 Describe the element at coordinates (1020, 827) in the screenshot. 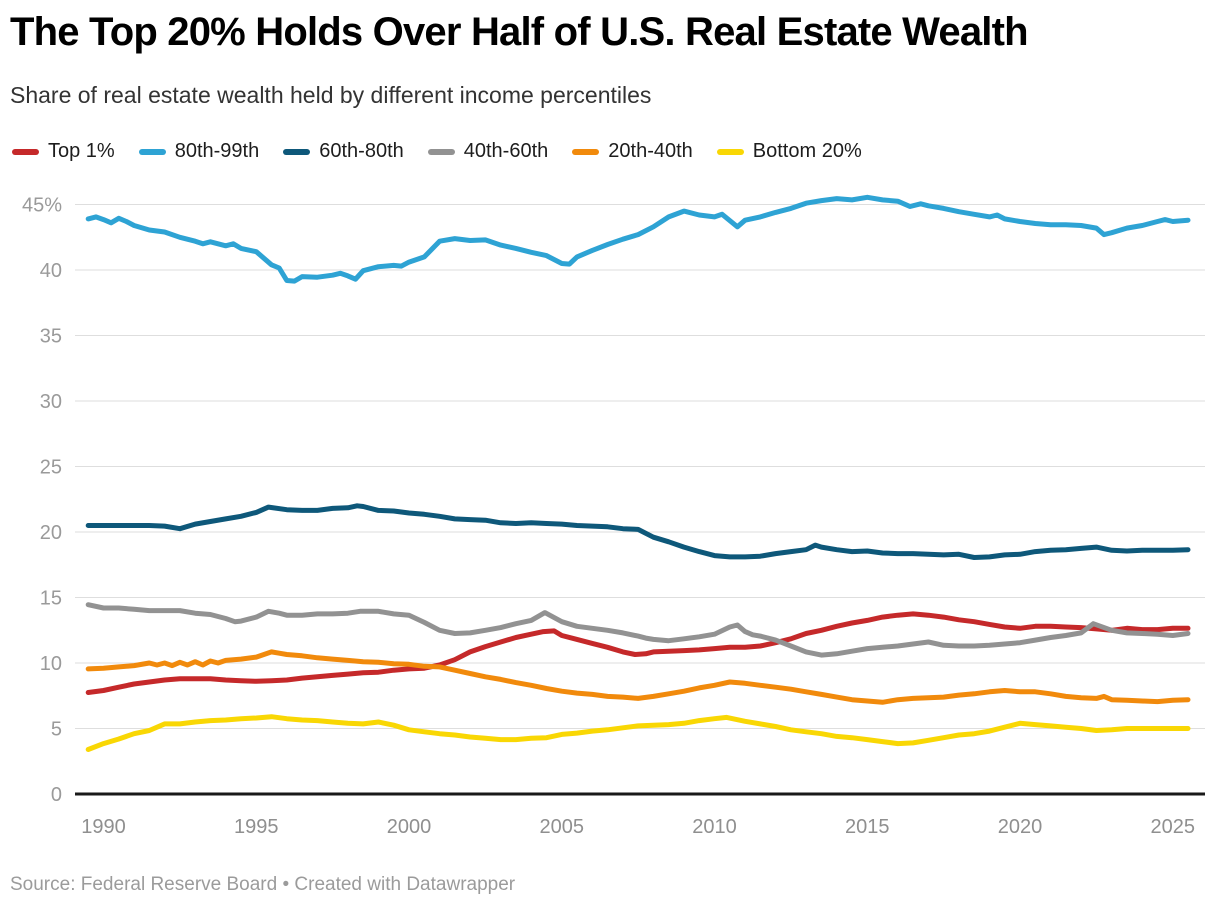

I see `x-tick-label: 2020` at that location.